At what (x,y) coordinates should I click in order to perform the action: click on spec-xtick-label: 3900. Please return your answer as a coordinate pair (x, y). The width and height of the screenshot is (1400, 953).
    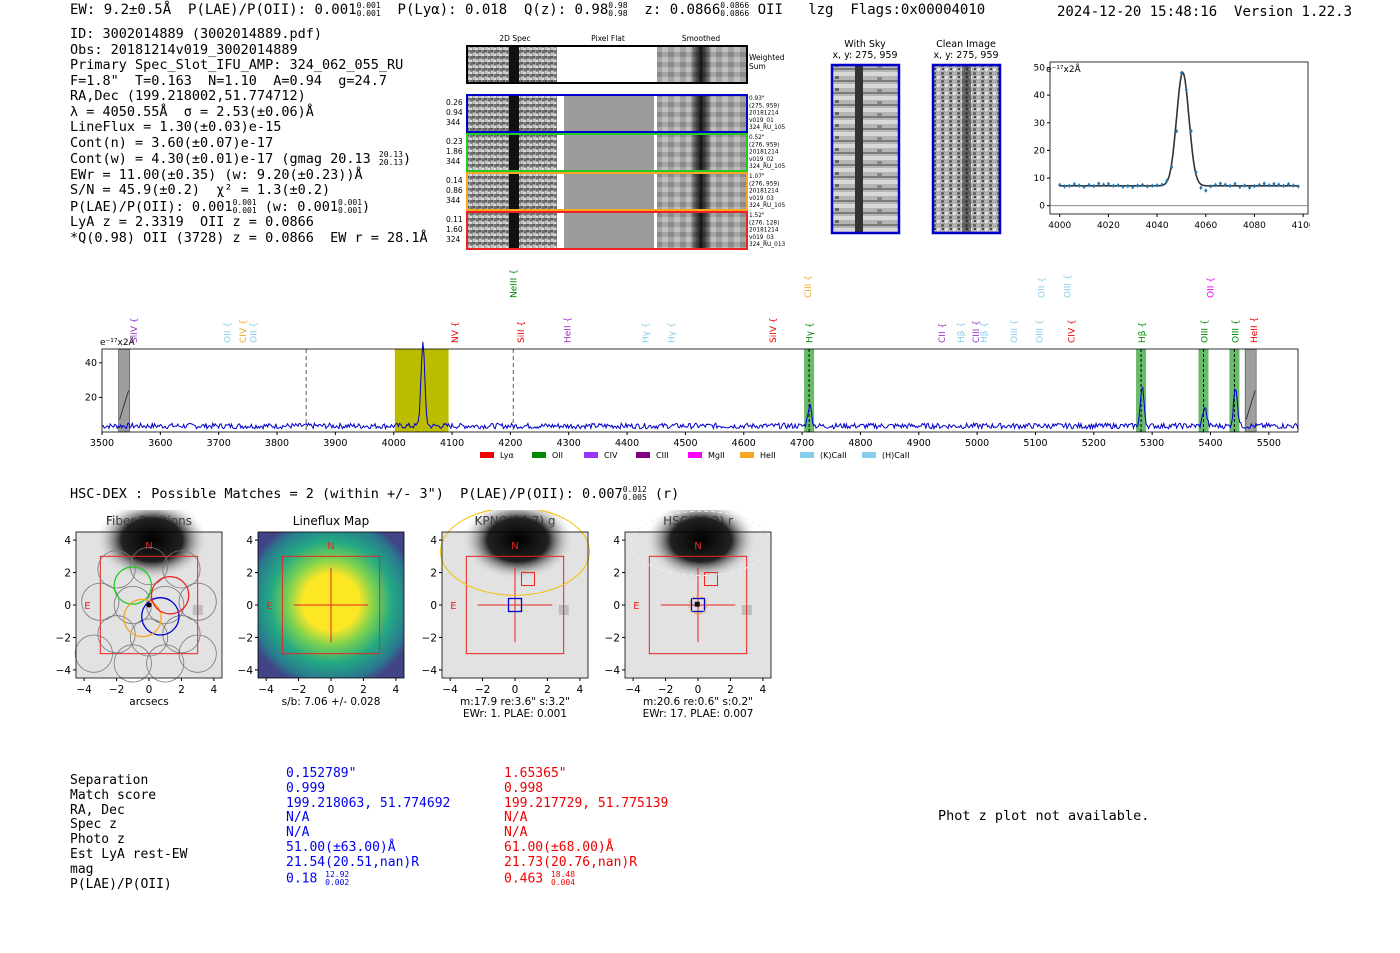
    Looking at the image, I should click on (335, 443).